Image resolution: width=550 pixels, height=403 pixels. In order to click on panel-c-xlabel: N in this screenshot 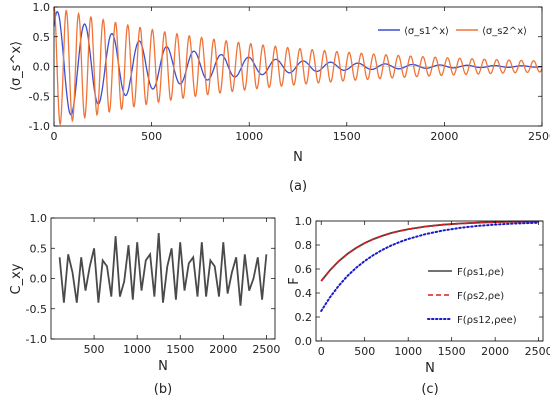, I will do `click(430, 368)`.